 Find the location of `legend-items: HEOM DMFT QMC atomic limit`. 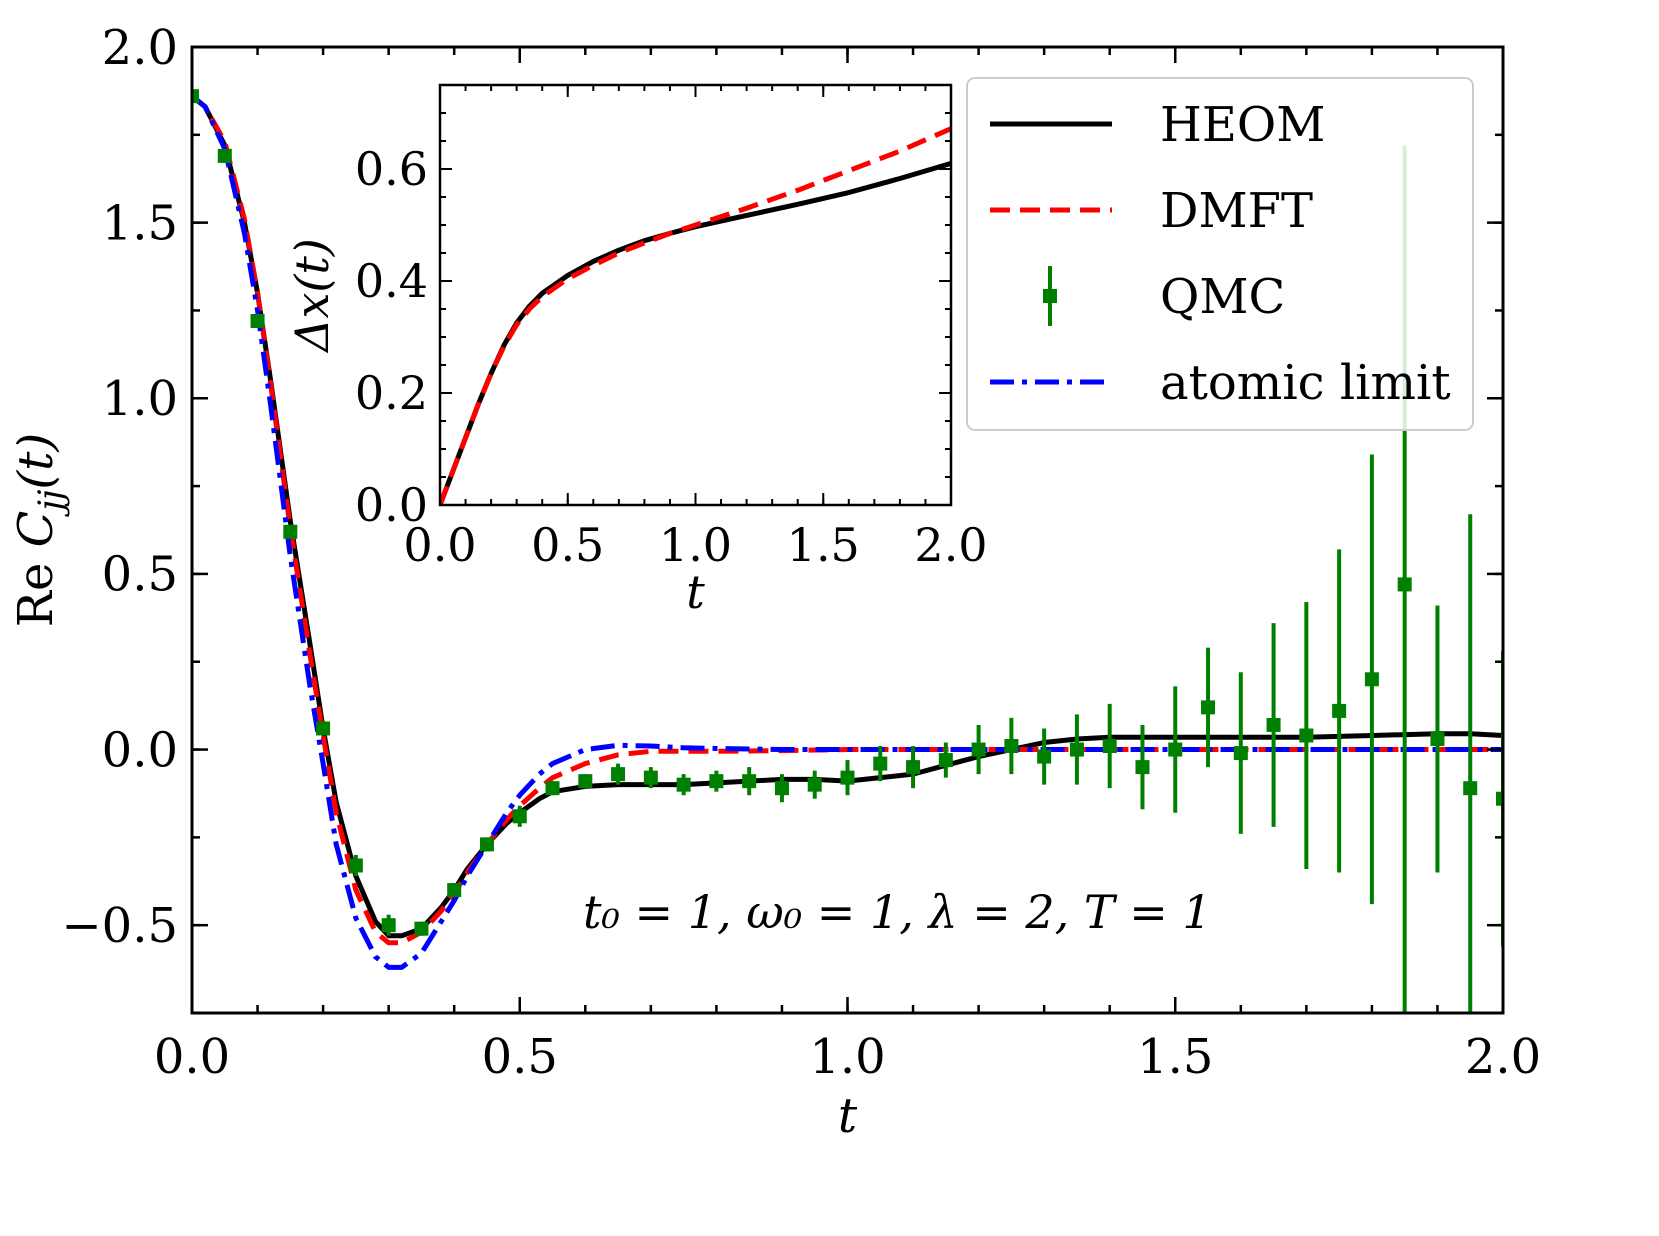

legend-items: HEOM DMFT QMC atomic limit is located at coordinates (1220, 254).